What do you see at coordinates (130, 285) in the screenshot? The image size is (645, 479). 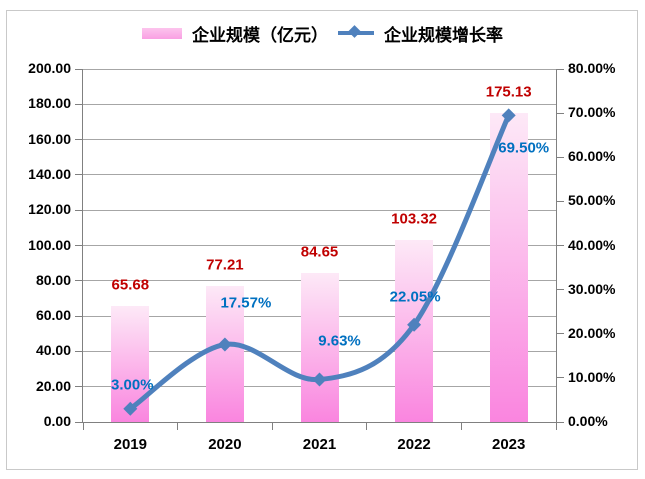 I see `bar-value-label: 65.68` at bounding box center [130, 285].